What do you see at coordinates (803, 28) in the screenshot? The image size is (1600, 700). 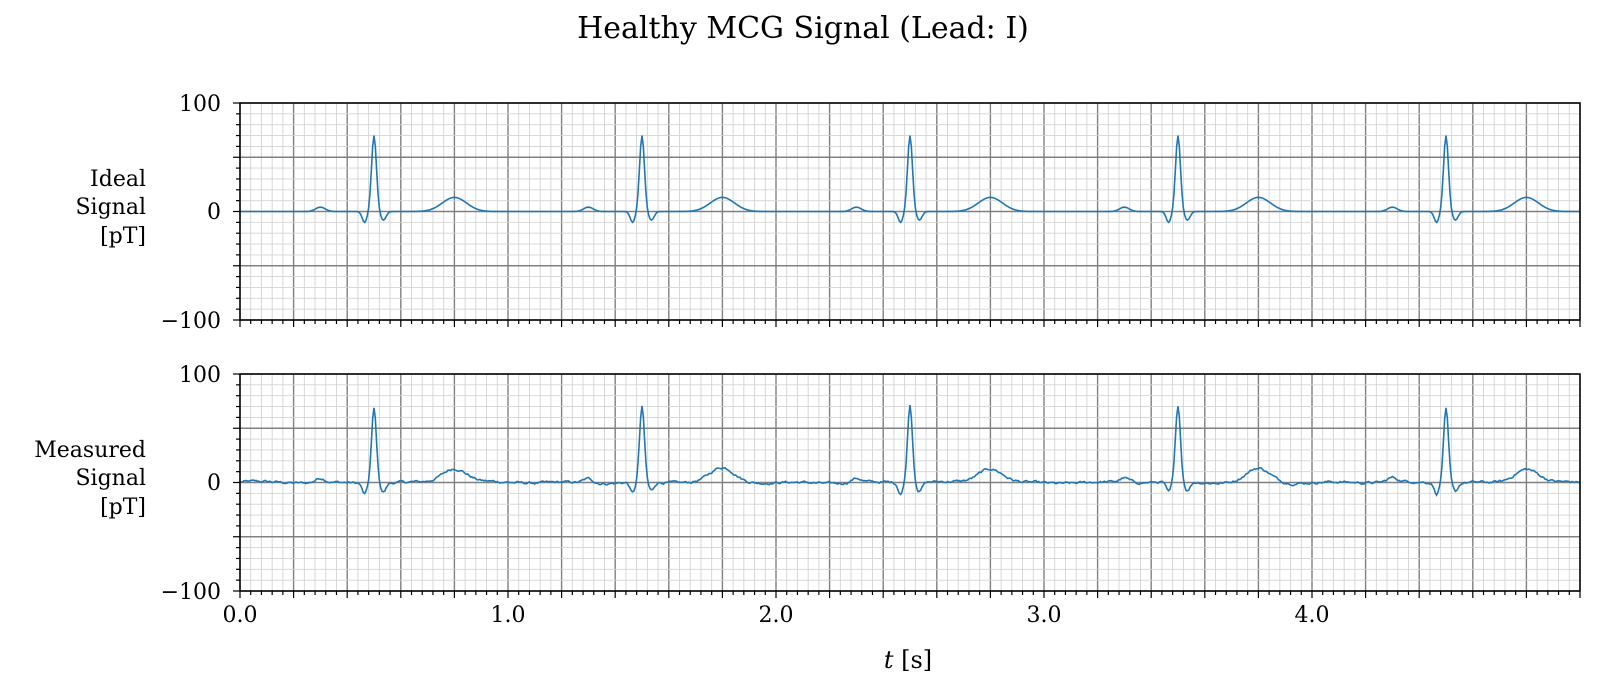 I see `chart-title: Healthy MCG Signal (Lead: I)` at bounding box center [803, 28].